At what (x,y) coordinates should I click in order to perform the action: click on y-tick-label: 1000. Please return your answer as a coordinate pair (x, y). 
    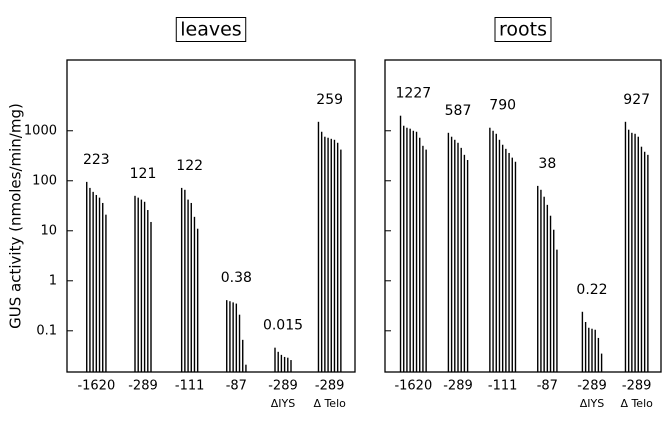
    Looking at the image, I should click on (40, 130).